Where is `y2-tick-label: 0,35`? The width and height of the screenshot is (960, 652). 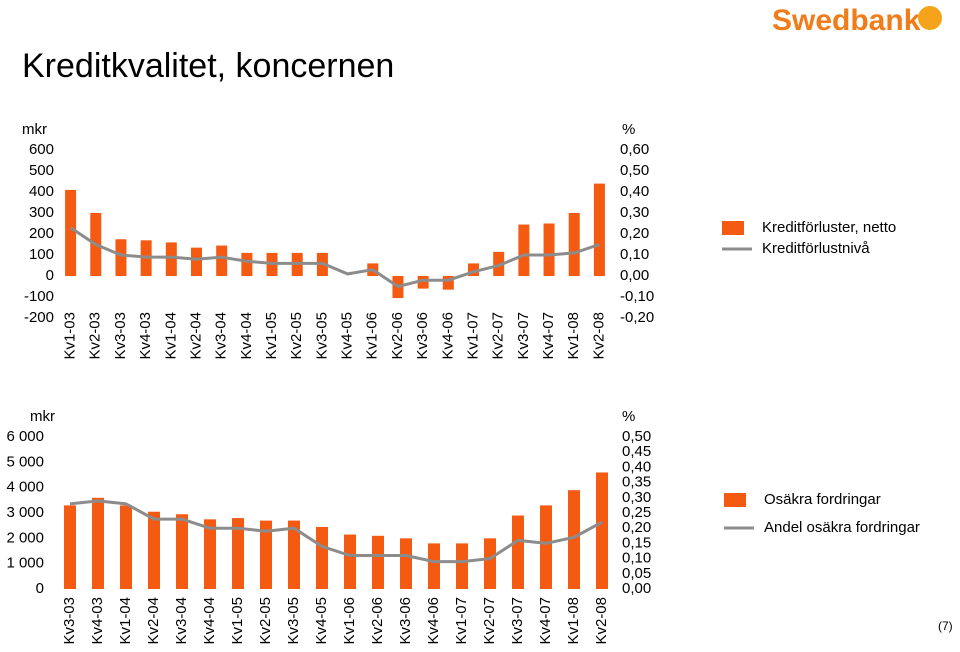
y2-tick-label: 0,35 is located at coordinates (636, 482).